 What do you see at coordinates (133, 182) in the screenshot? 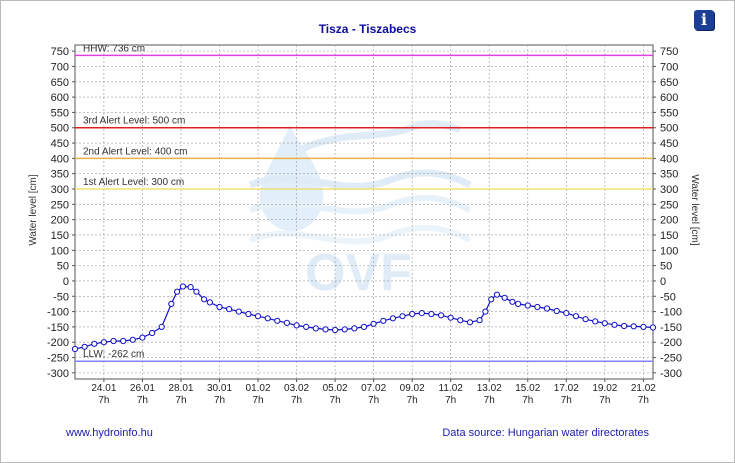
I see `level-label: 1st Alert Level: 300 cm` at bounding box center [133, 182].